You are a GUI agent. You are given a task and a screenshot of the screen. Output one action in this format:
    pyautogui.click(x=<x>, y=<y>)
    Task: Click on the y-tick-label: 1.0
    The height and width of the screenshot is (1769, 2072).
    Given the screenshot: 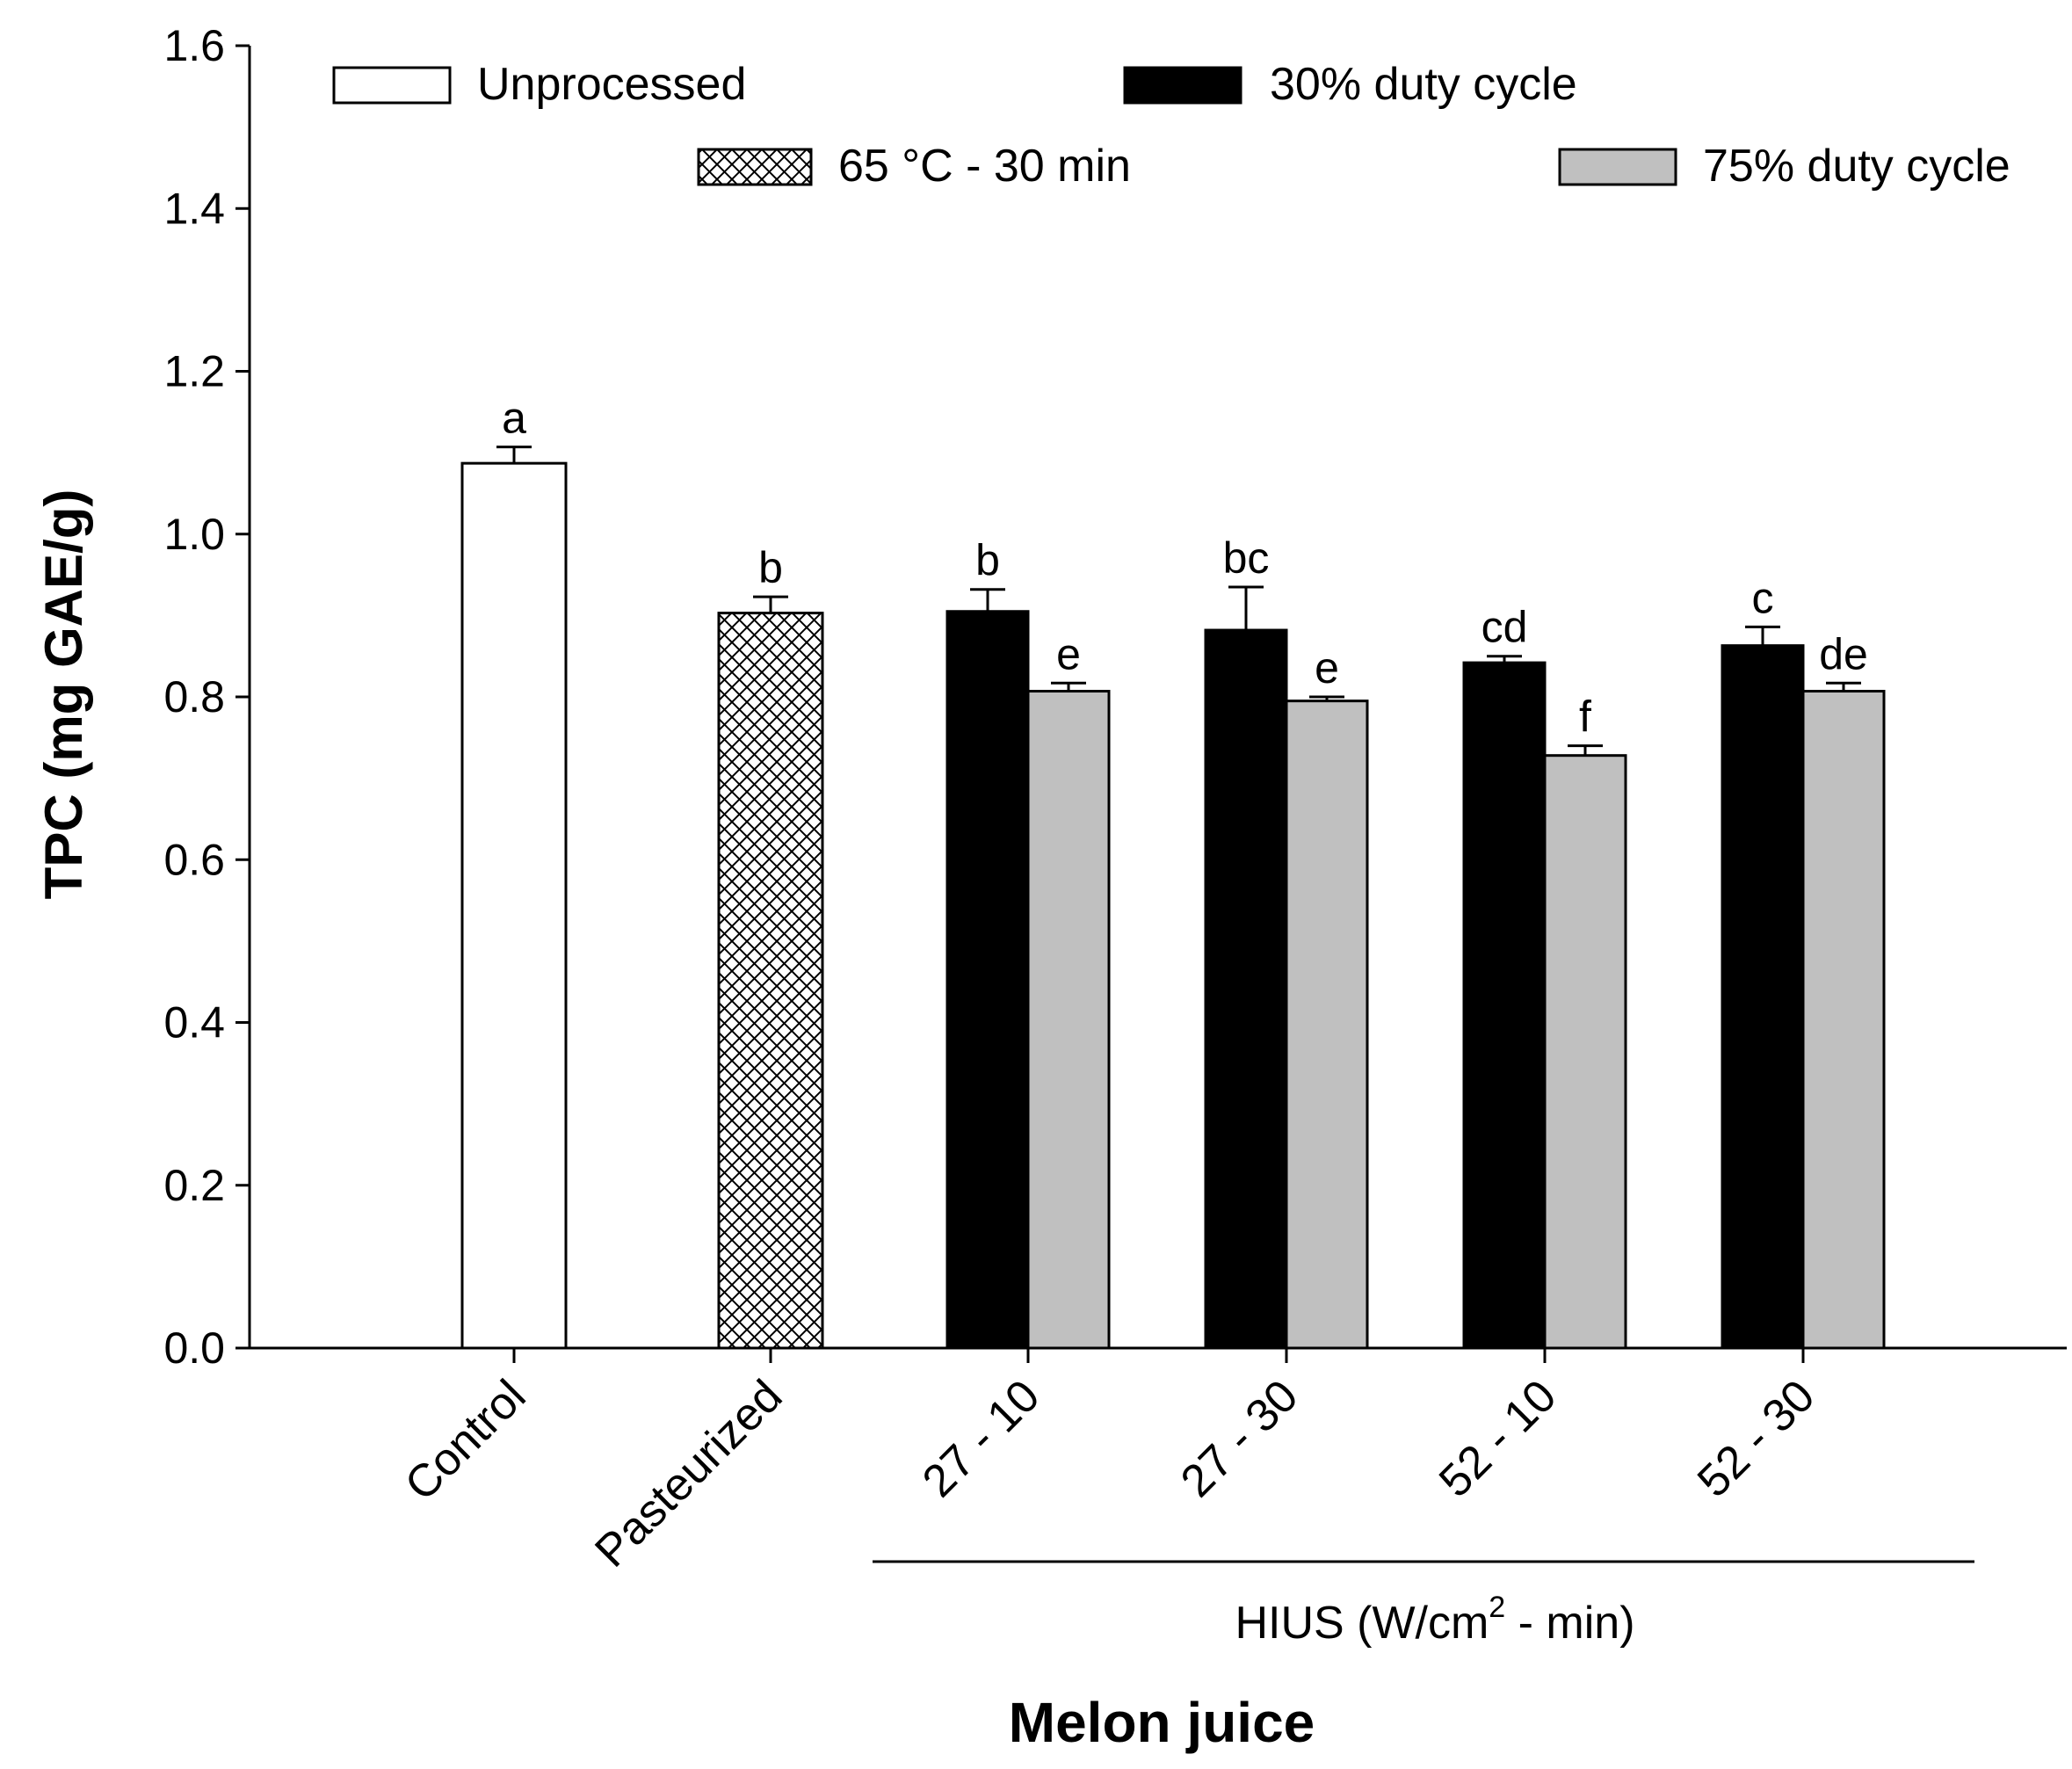 What is the action you would take?
    pyautogui.click(x=194, y=534)
    